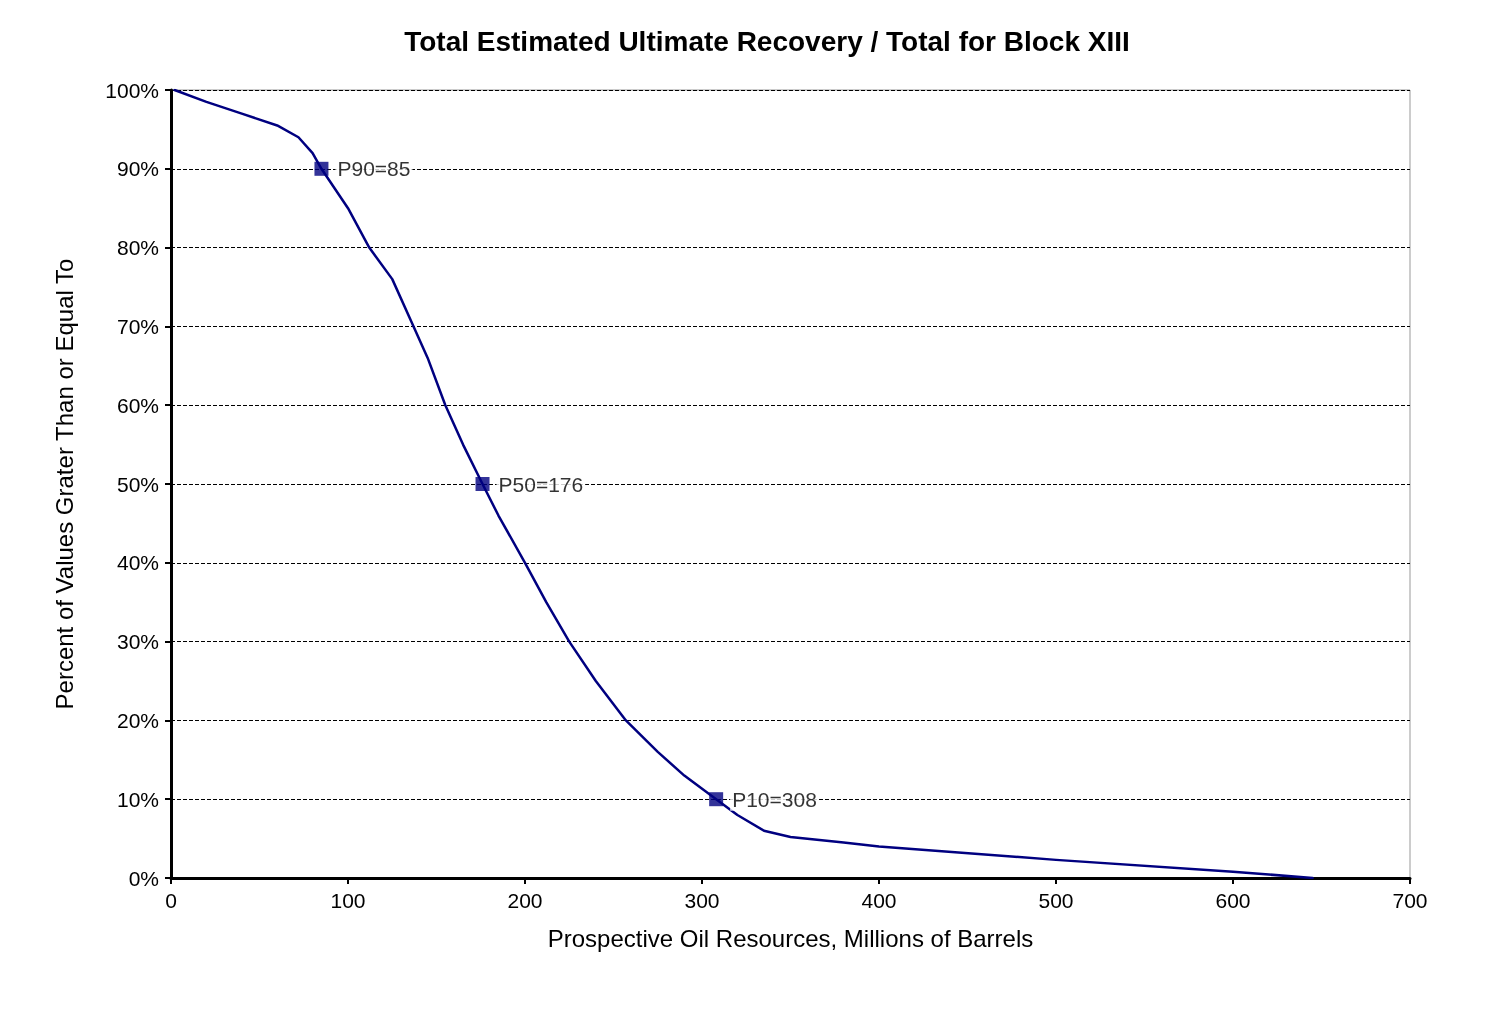  I want to click on x-tick-label: 700, so click(1410, 900).